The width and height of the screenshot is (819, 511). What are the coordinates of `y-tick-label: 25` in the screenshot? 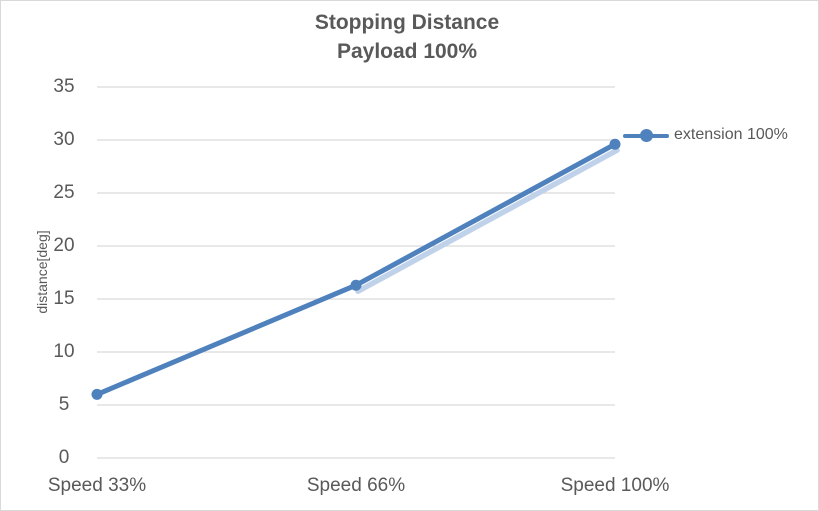 It's located at (64, 192).